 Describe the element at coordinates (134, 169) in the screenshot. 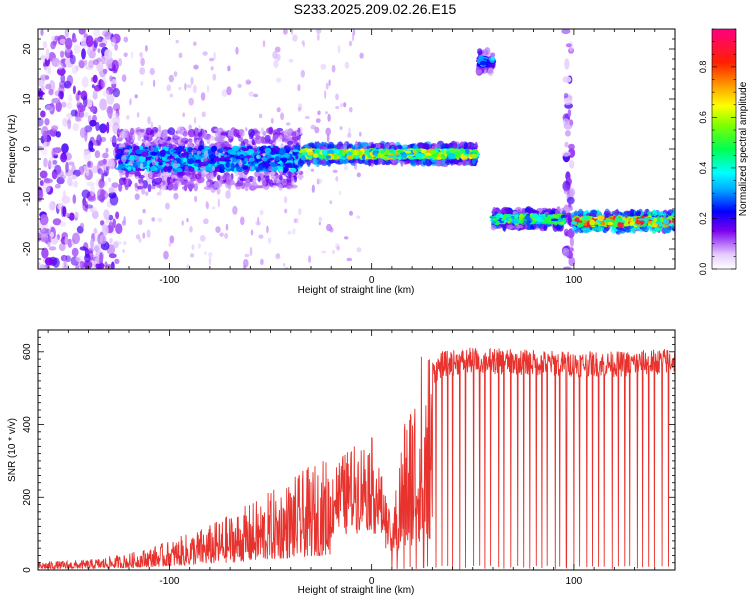

I see `heatmap-cell-1953` at that location.